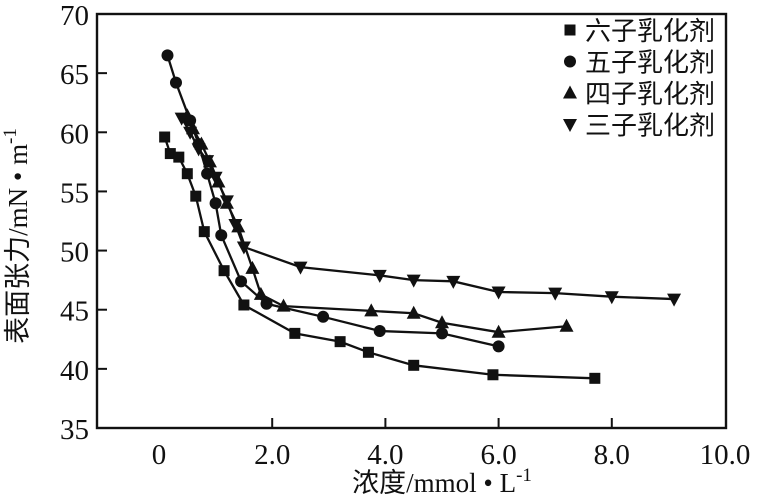  What do you see at coordinates (74, 193) in the screenshot?
I see `y-tick-label: 55` at bounding box center [74, 193].